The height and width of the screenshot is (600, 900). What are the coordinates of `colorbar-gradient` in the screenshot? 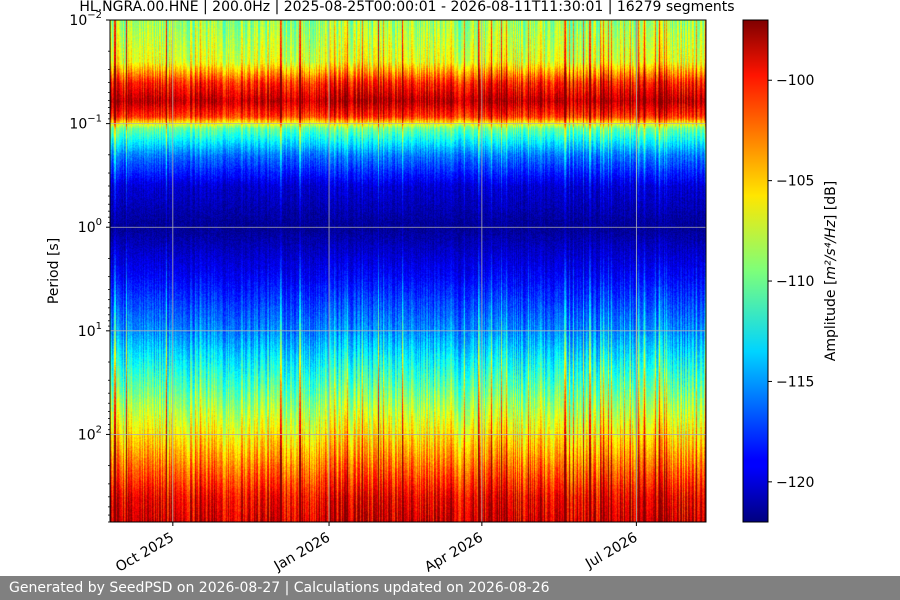 It's located at (755, 271).